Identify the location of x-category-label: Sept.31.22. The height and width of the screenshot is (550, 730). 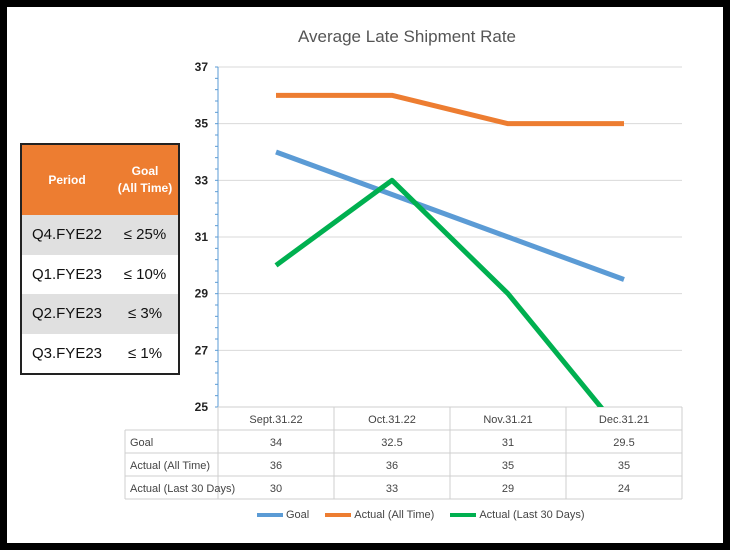
(275, 420).